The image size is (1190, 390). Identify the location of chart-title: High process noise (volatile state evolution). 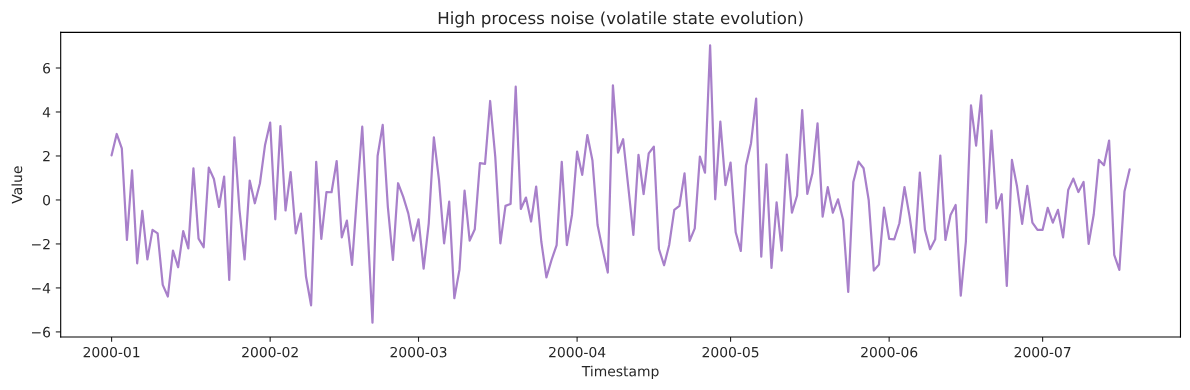
(620, 19).